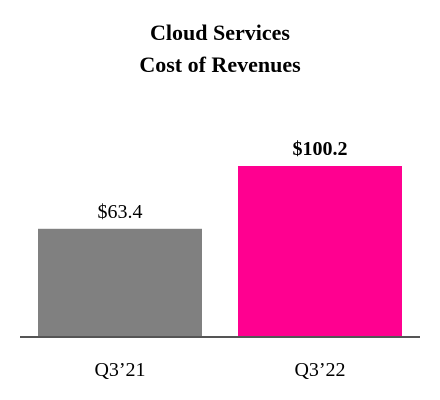  I want to click on x-tick-label-1: Q3’21, so click(119, 370).